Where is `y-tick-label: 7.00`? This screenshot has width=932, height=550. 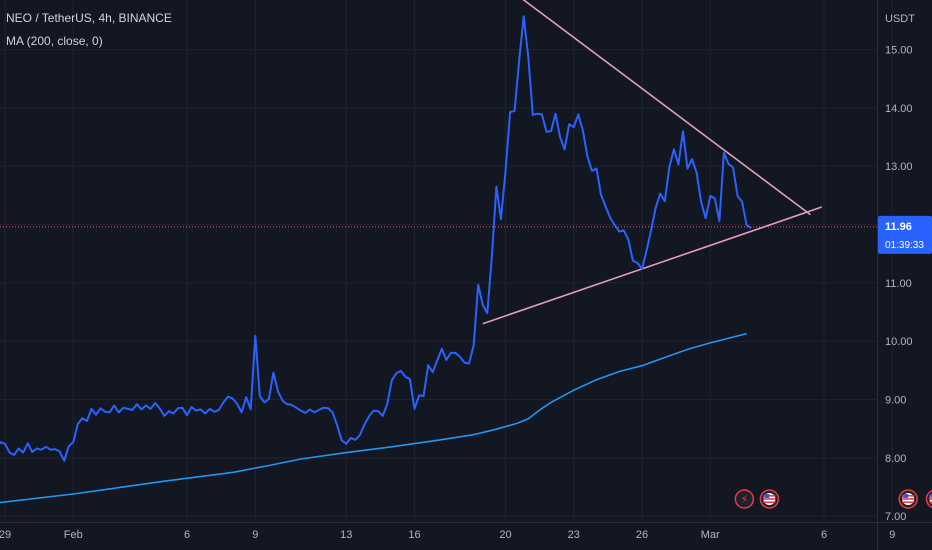 y-tick-label: 7.00 is located at coordinates (895, 517).